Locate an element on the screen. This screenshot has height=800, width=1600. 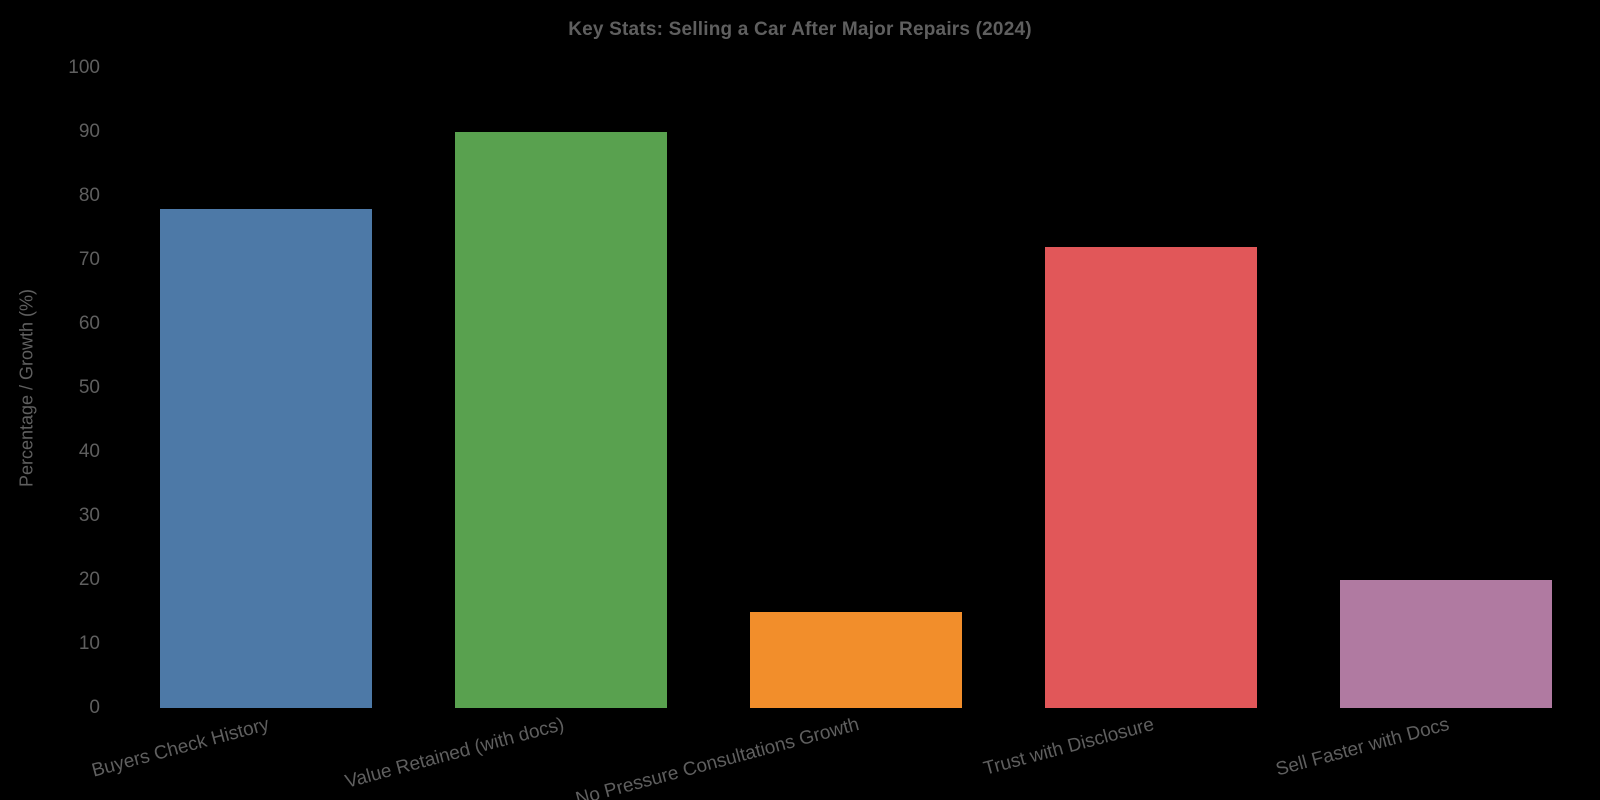
y-tick-label: 100 is located at coordinates (84, 67).